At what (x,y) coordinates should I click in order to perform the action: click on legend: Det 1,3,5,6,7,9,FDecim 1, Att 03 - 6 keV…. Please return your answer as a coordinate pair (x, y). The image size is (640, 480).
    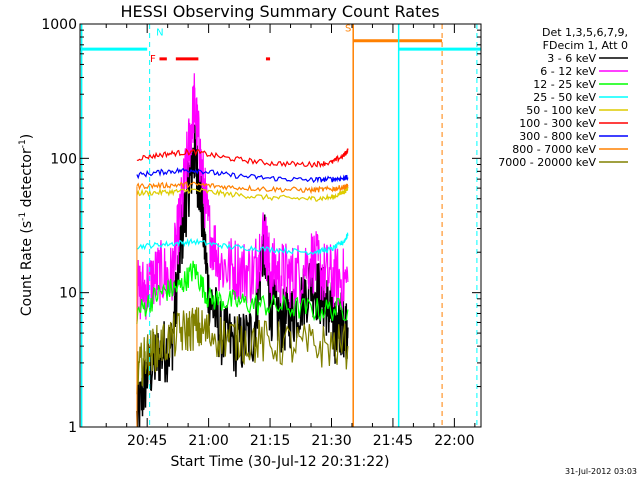
    Looking at the image, I should click on (563, 97).